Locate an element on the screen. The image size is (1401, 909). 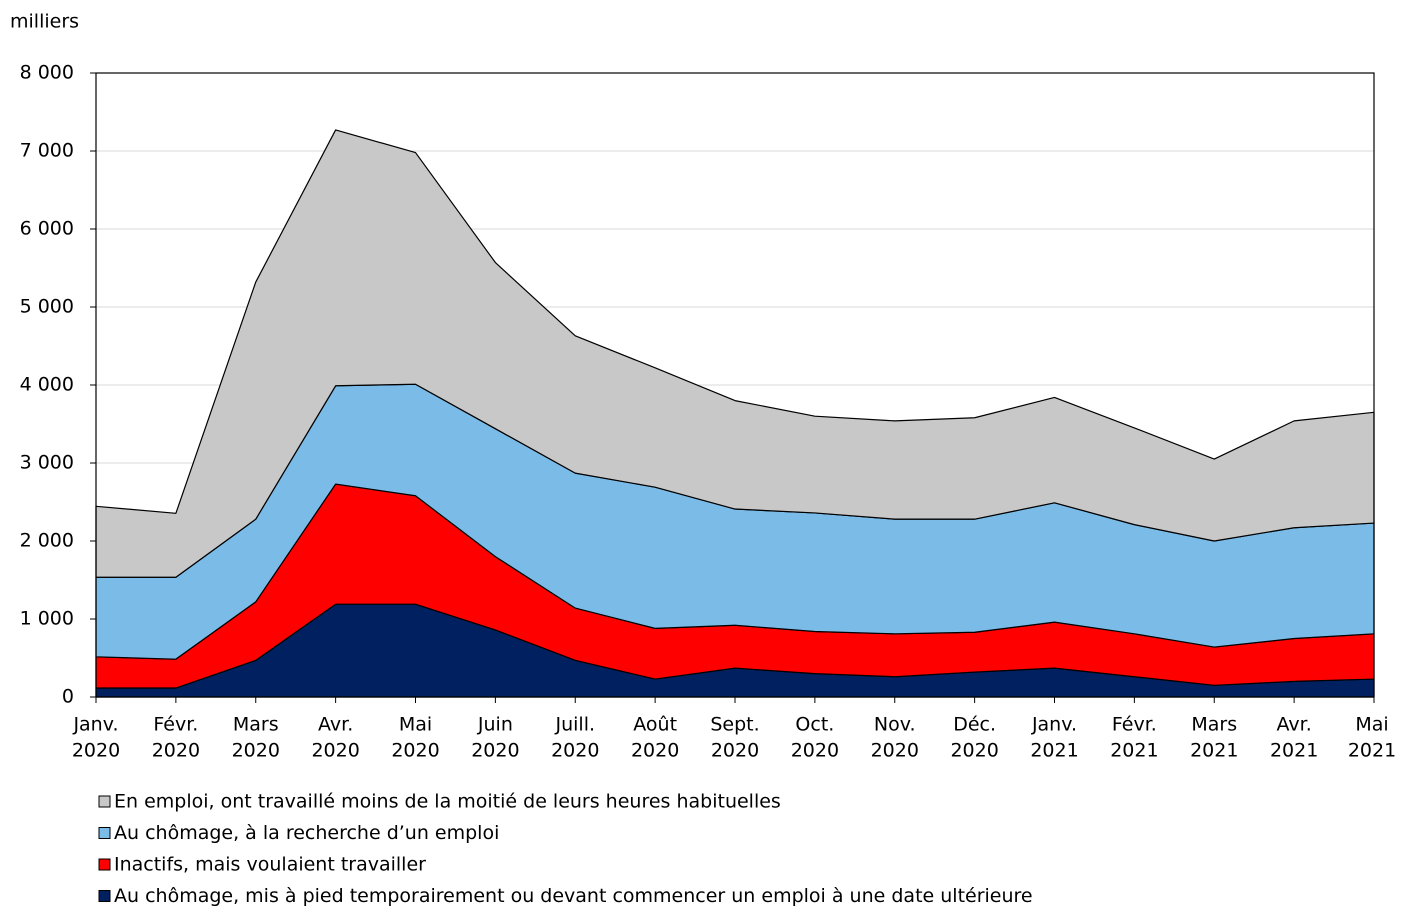
x-tick-label: Juin is located at coordinates (495, 725).